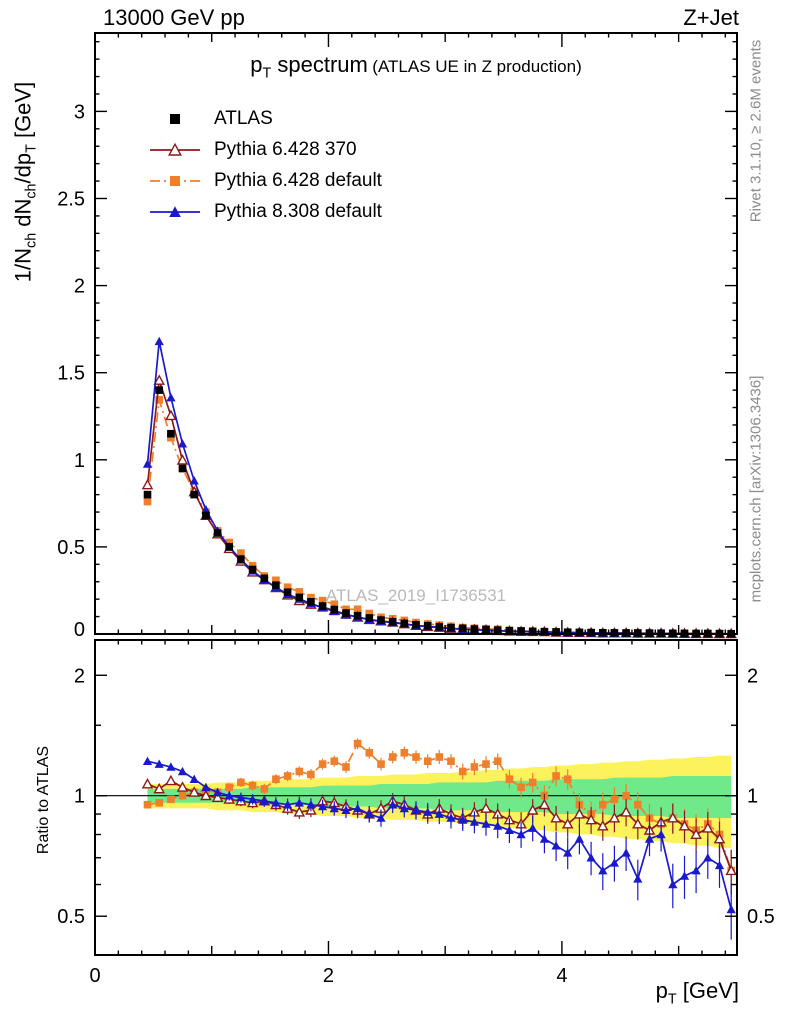 The image size is (786, 1024). I want to click on pythia8-default-marker-icon, so click(175, 211).